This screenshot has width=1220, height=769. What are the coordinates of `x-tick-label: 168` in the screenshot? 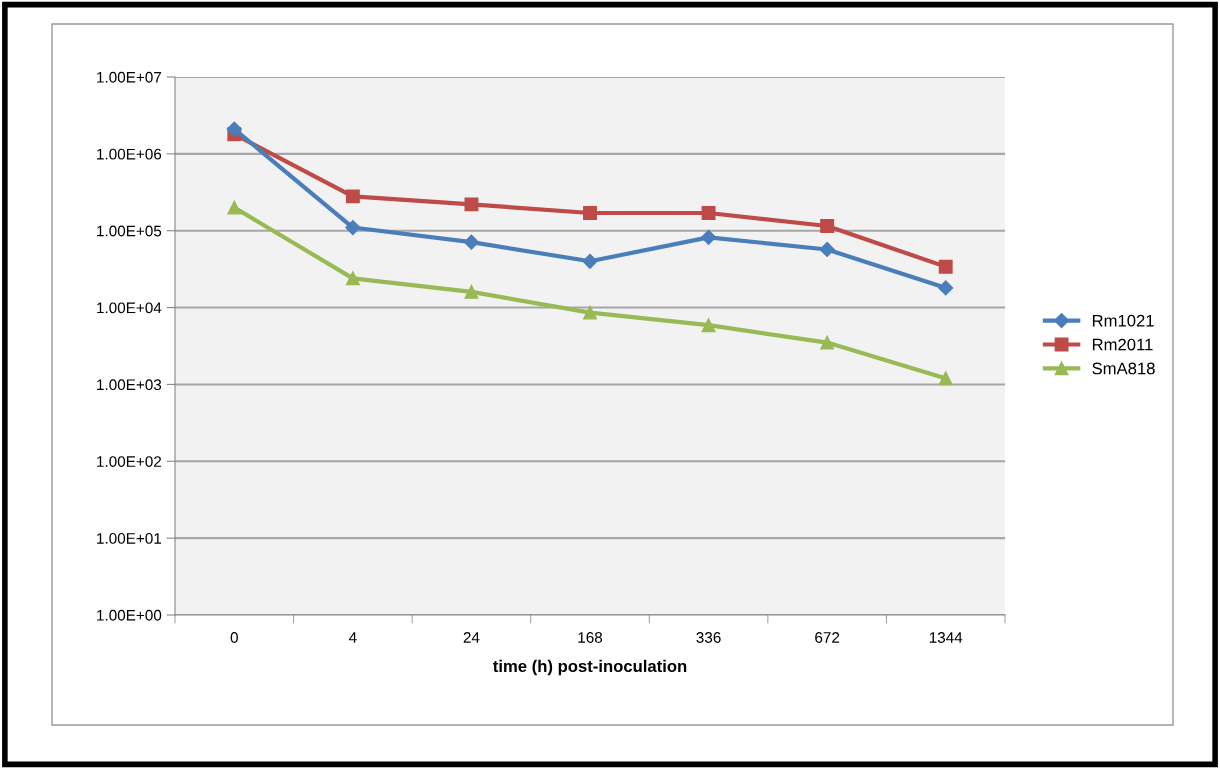 It's located at (590, 637).